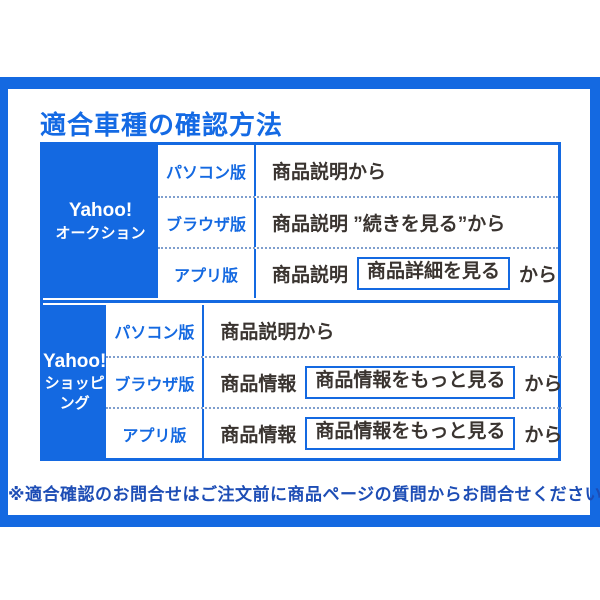 The height and width of the screenshot is (600, 600). I want to click on service-name-line2: オークション, so click(100, 234).